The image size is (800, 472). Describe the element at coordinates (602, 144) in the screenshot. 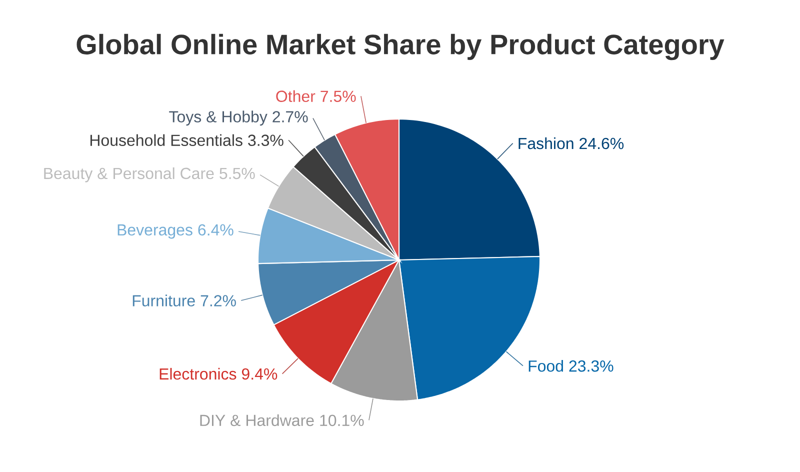

I see `data-label: 24.6%` at that location.